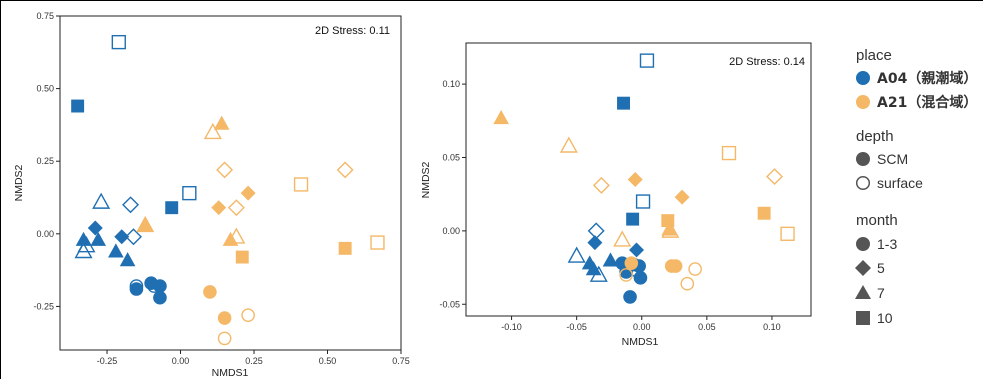  Describe the element at coordinates (863, 183) in the screenshot. I see `legend-marker-surface` at that location.